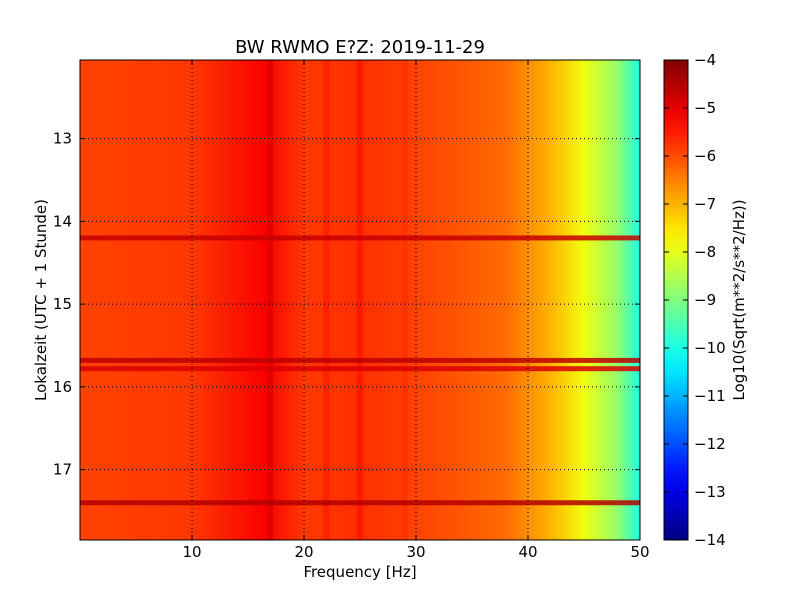  I want to click on chart-title: BW RWMO E?Z: 2019-11-29, so click(360, 47).